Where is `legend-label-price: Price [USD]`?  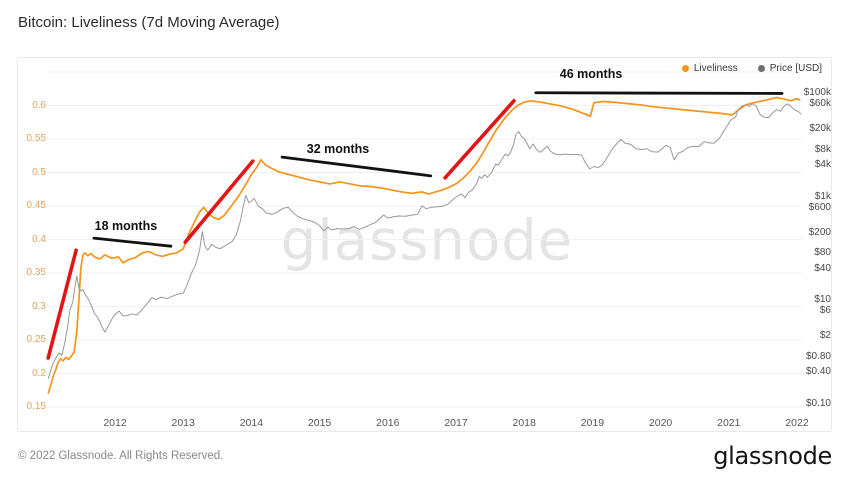
legend-label-price: Price [USD] is located at coordinates (795, 68).